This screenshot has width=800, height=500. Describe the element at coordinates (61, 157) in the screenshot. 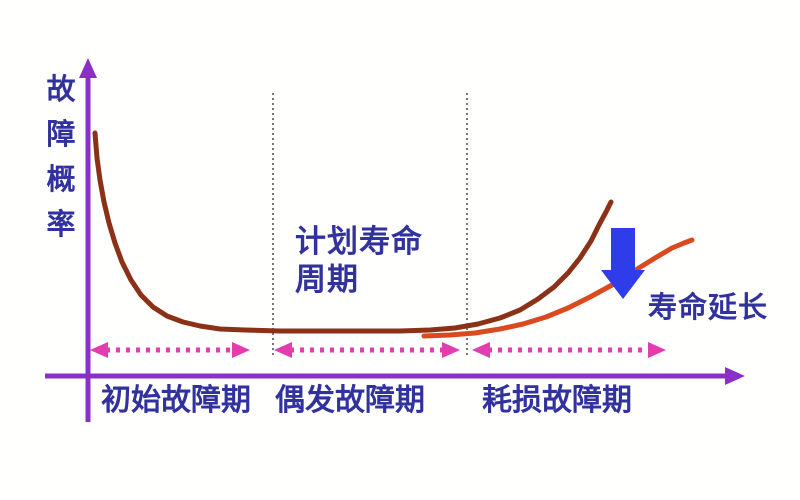

I see `y-axis-label: 故障概率` at that location.